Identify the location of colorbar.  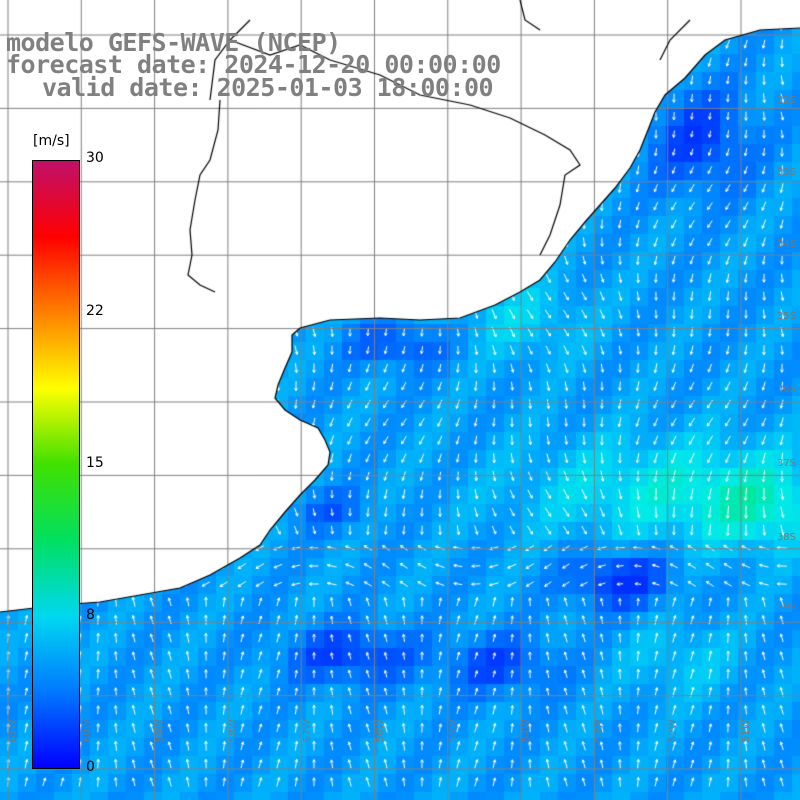
(56, 464).